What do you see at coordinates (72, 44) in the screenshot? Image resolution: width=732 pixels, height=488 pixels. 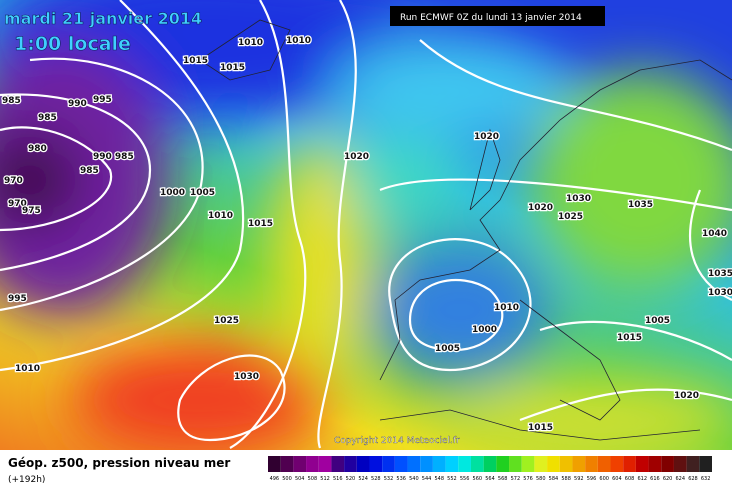 I see `time: 1:00 locale` at bounding box center [72, 44].